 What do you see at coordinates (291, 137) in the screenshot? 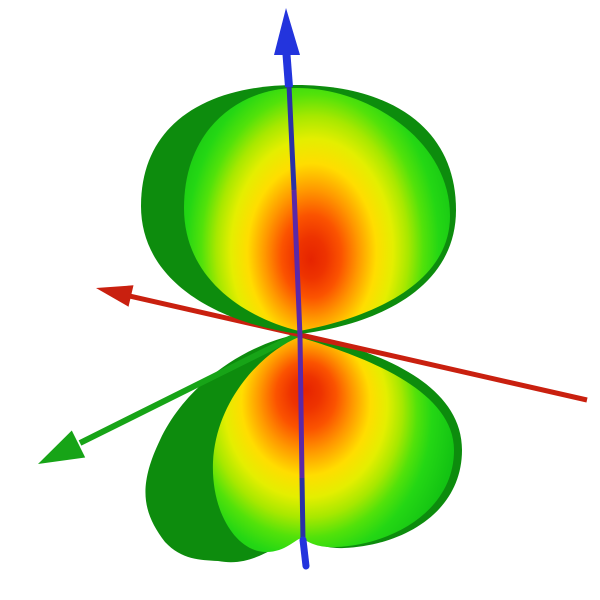
I see `z-axis-shaft-inner-upper` at bounding box center [291, 137].